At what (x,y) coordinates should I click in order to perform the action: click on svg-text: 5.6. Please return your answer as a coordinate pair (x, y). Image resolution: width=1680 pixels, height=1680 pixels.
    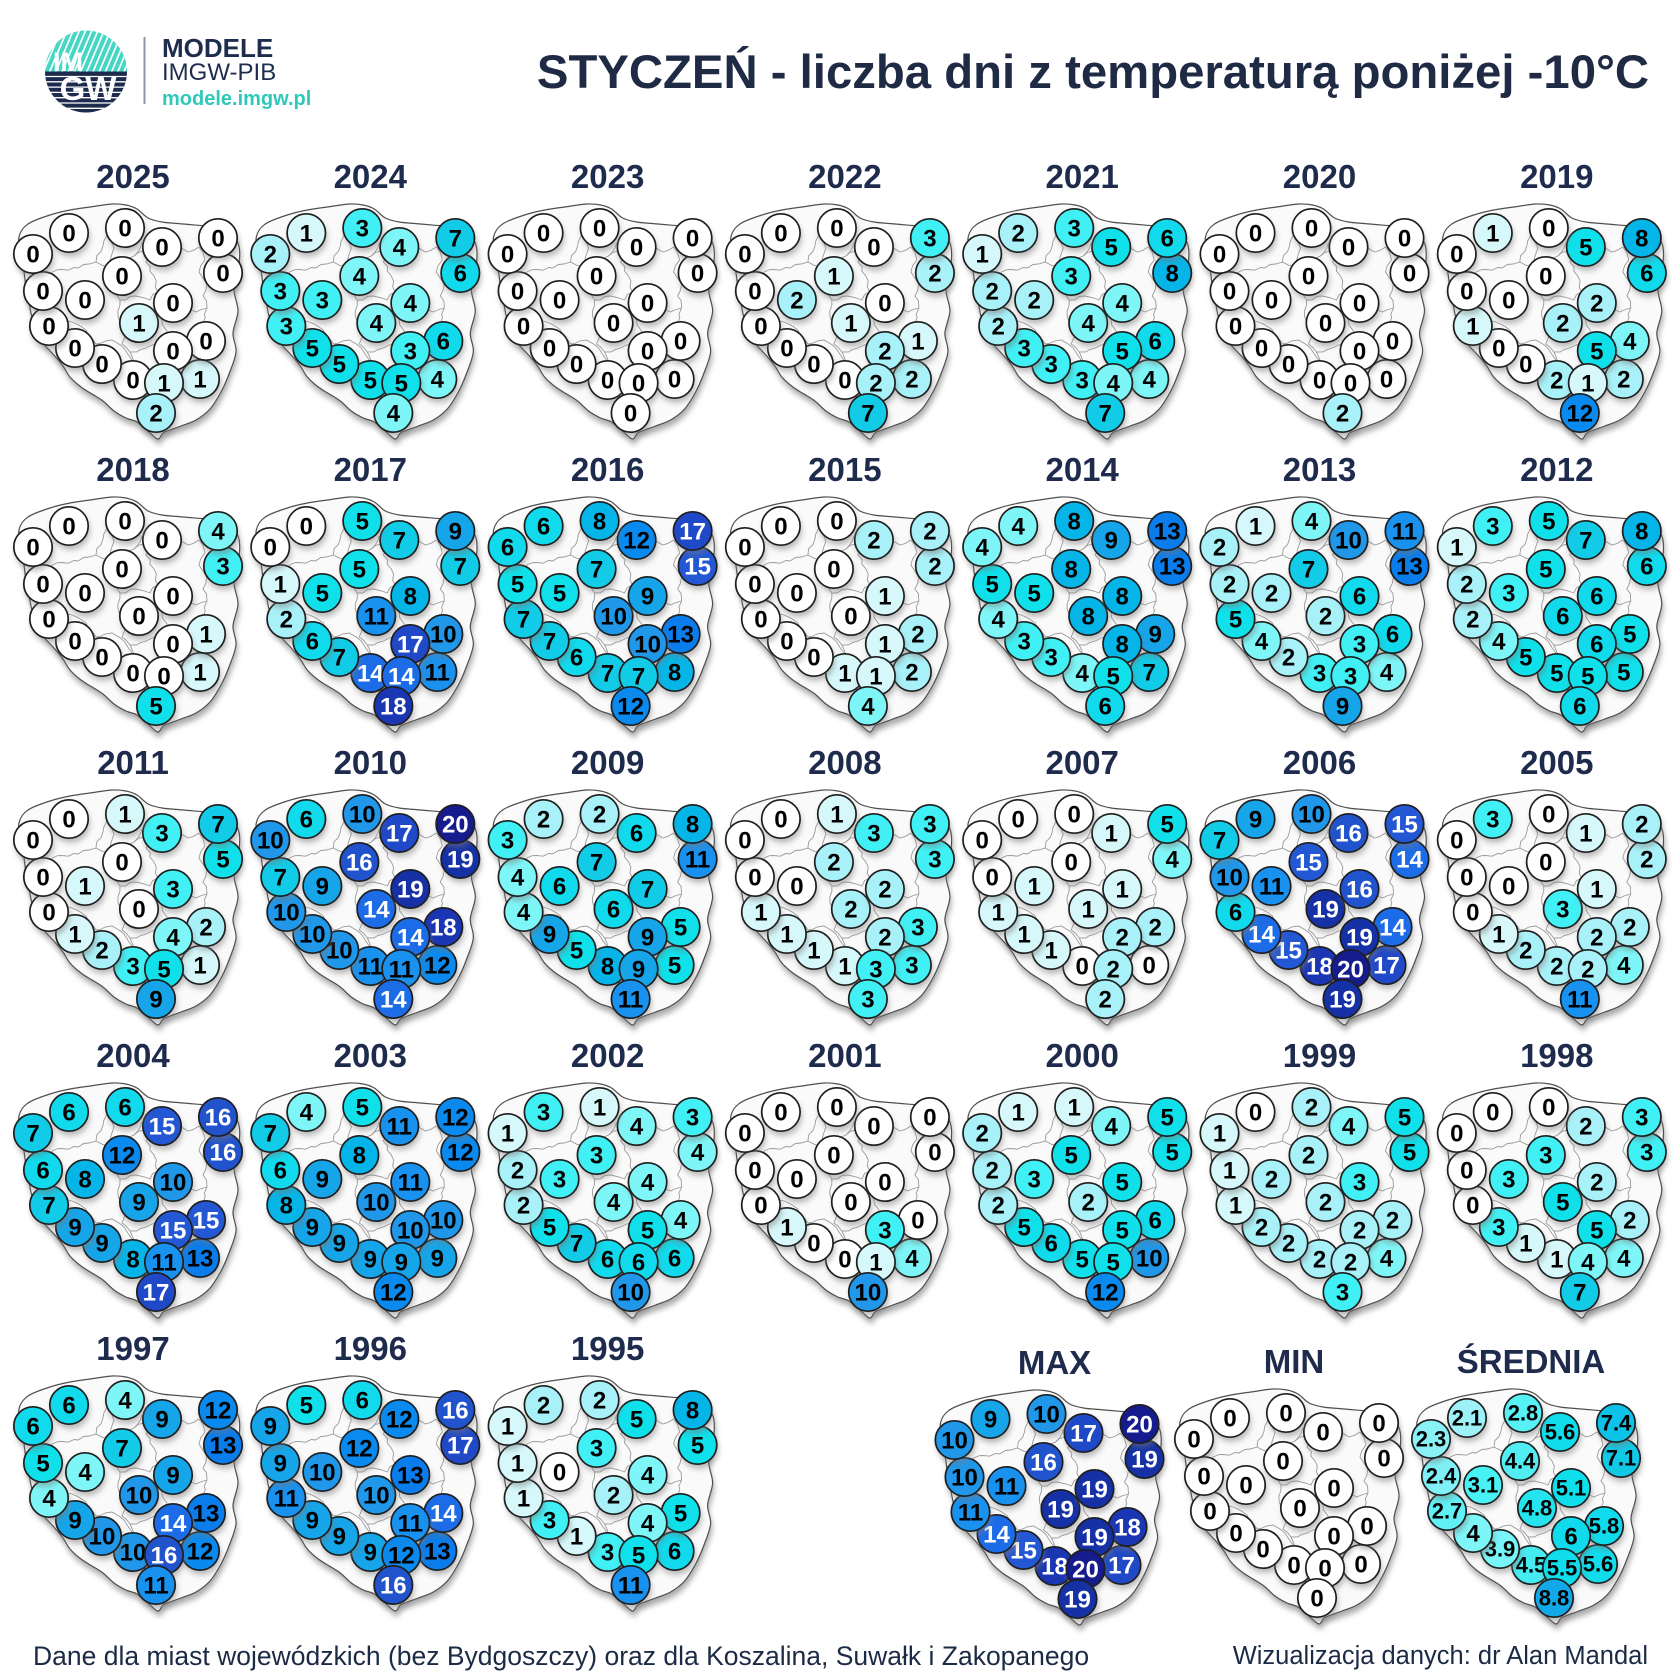
    Looking at the image, I should click on (1598, 1564).